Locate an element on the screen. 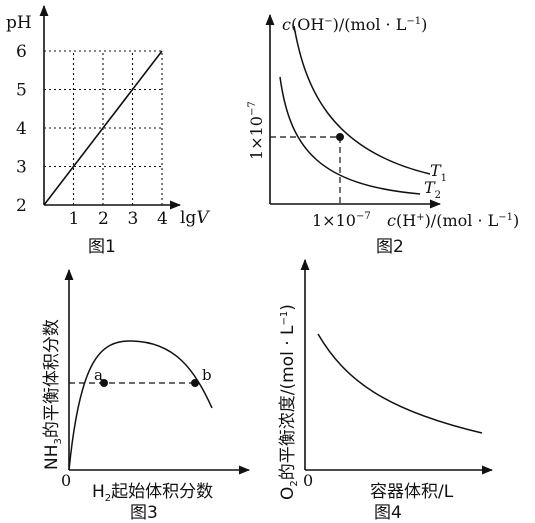 Image resolution: width=535 pixels, height=523 pixels. fig1-y-ticks: 2 3 4 5 6 is located at coordinates (21, 129).